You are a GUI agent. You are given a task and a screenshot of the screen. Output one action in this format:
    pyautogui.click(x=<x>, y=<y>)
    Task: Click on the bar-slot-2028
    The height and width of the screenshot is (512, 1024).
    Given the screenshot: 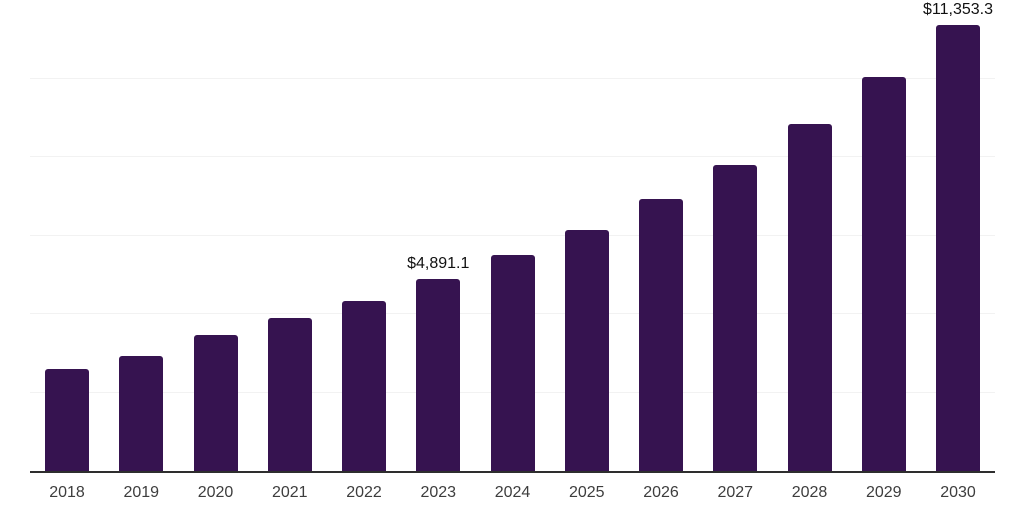 What is the action you would take?
    pyautogui.click(x=809, y=235)
    